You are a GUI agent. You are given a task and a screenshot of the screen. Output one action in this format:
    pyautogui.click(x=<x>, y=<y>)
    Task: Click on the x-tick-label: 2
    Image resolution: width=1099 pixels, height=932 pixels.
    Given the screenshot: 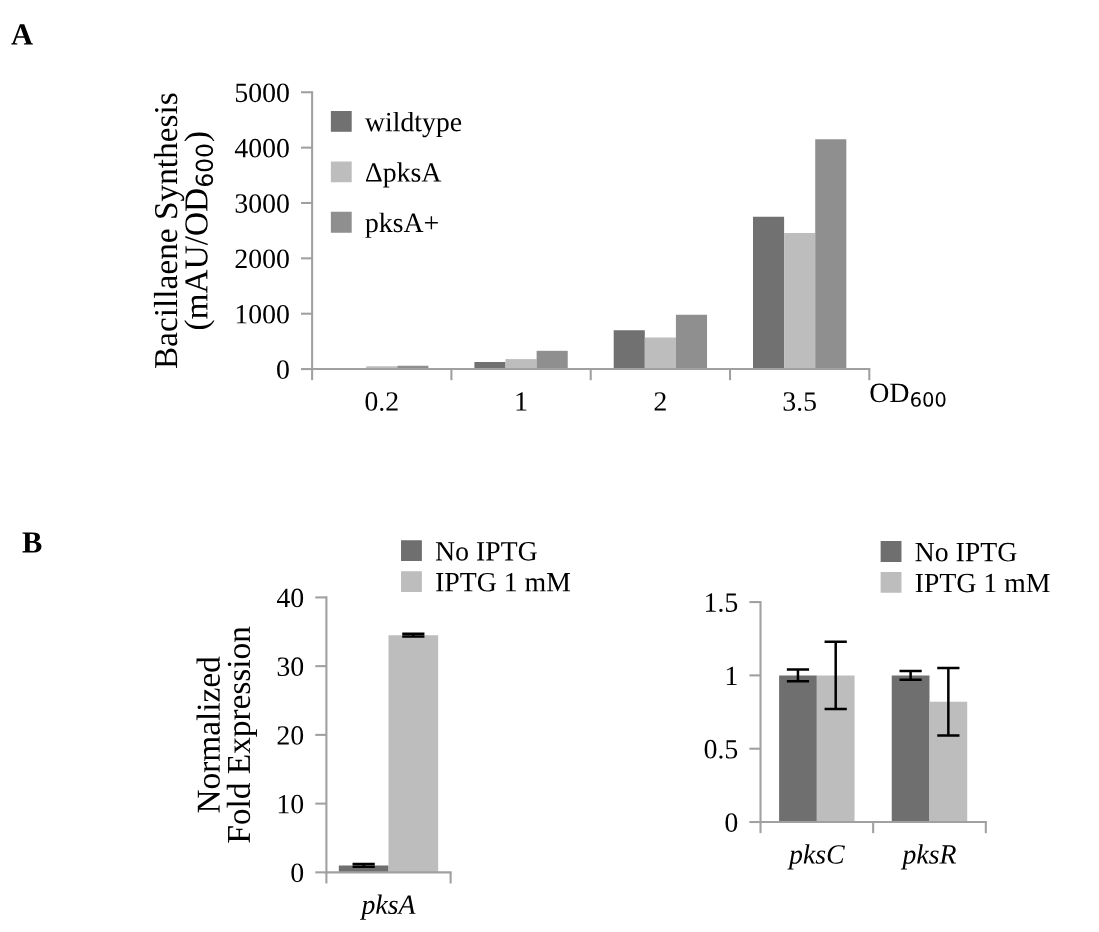 What is the action you would take?
    pyautogui.click(x=660, y=401)
    